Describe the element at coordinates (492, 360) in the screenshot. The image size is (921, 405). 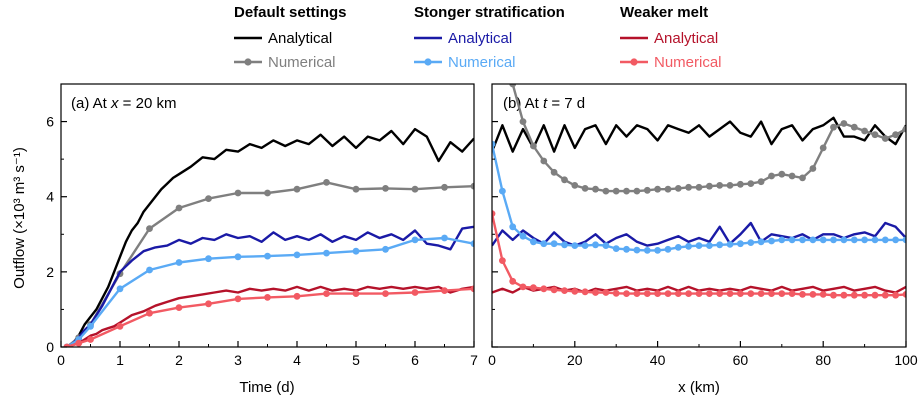
I see `panel-b-xtick-label: 0` at that location.